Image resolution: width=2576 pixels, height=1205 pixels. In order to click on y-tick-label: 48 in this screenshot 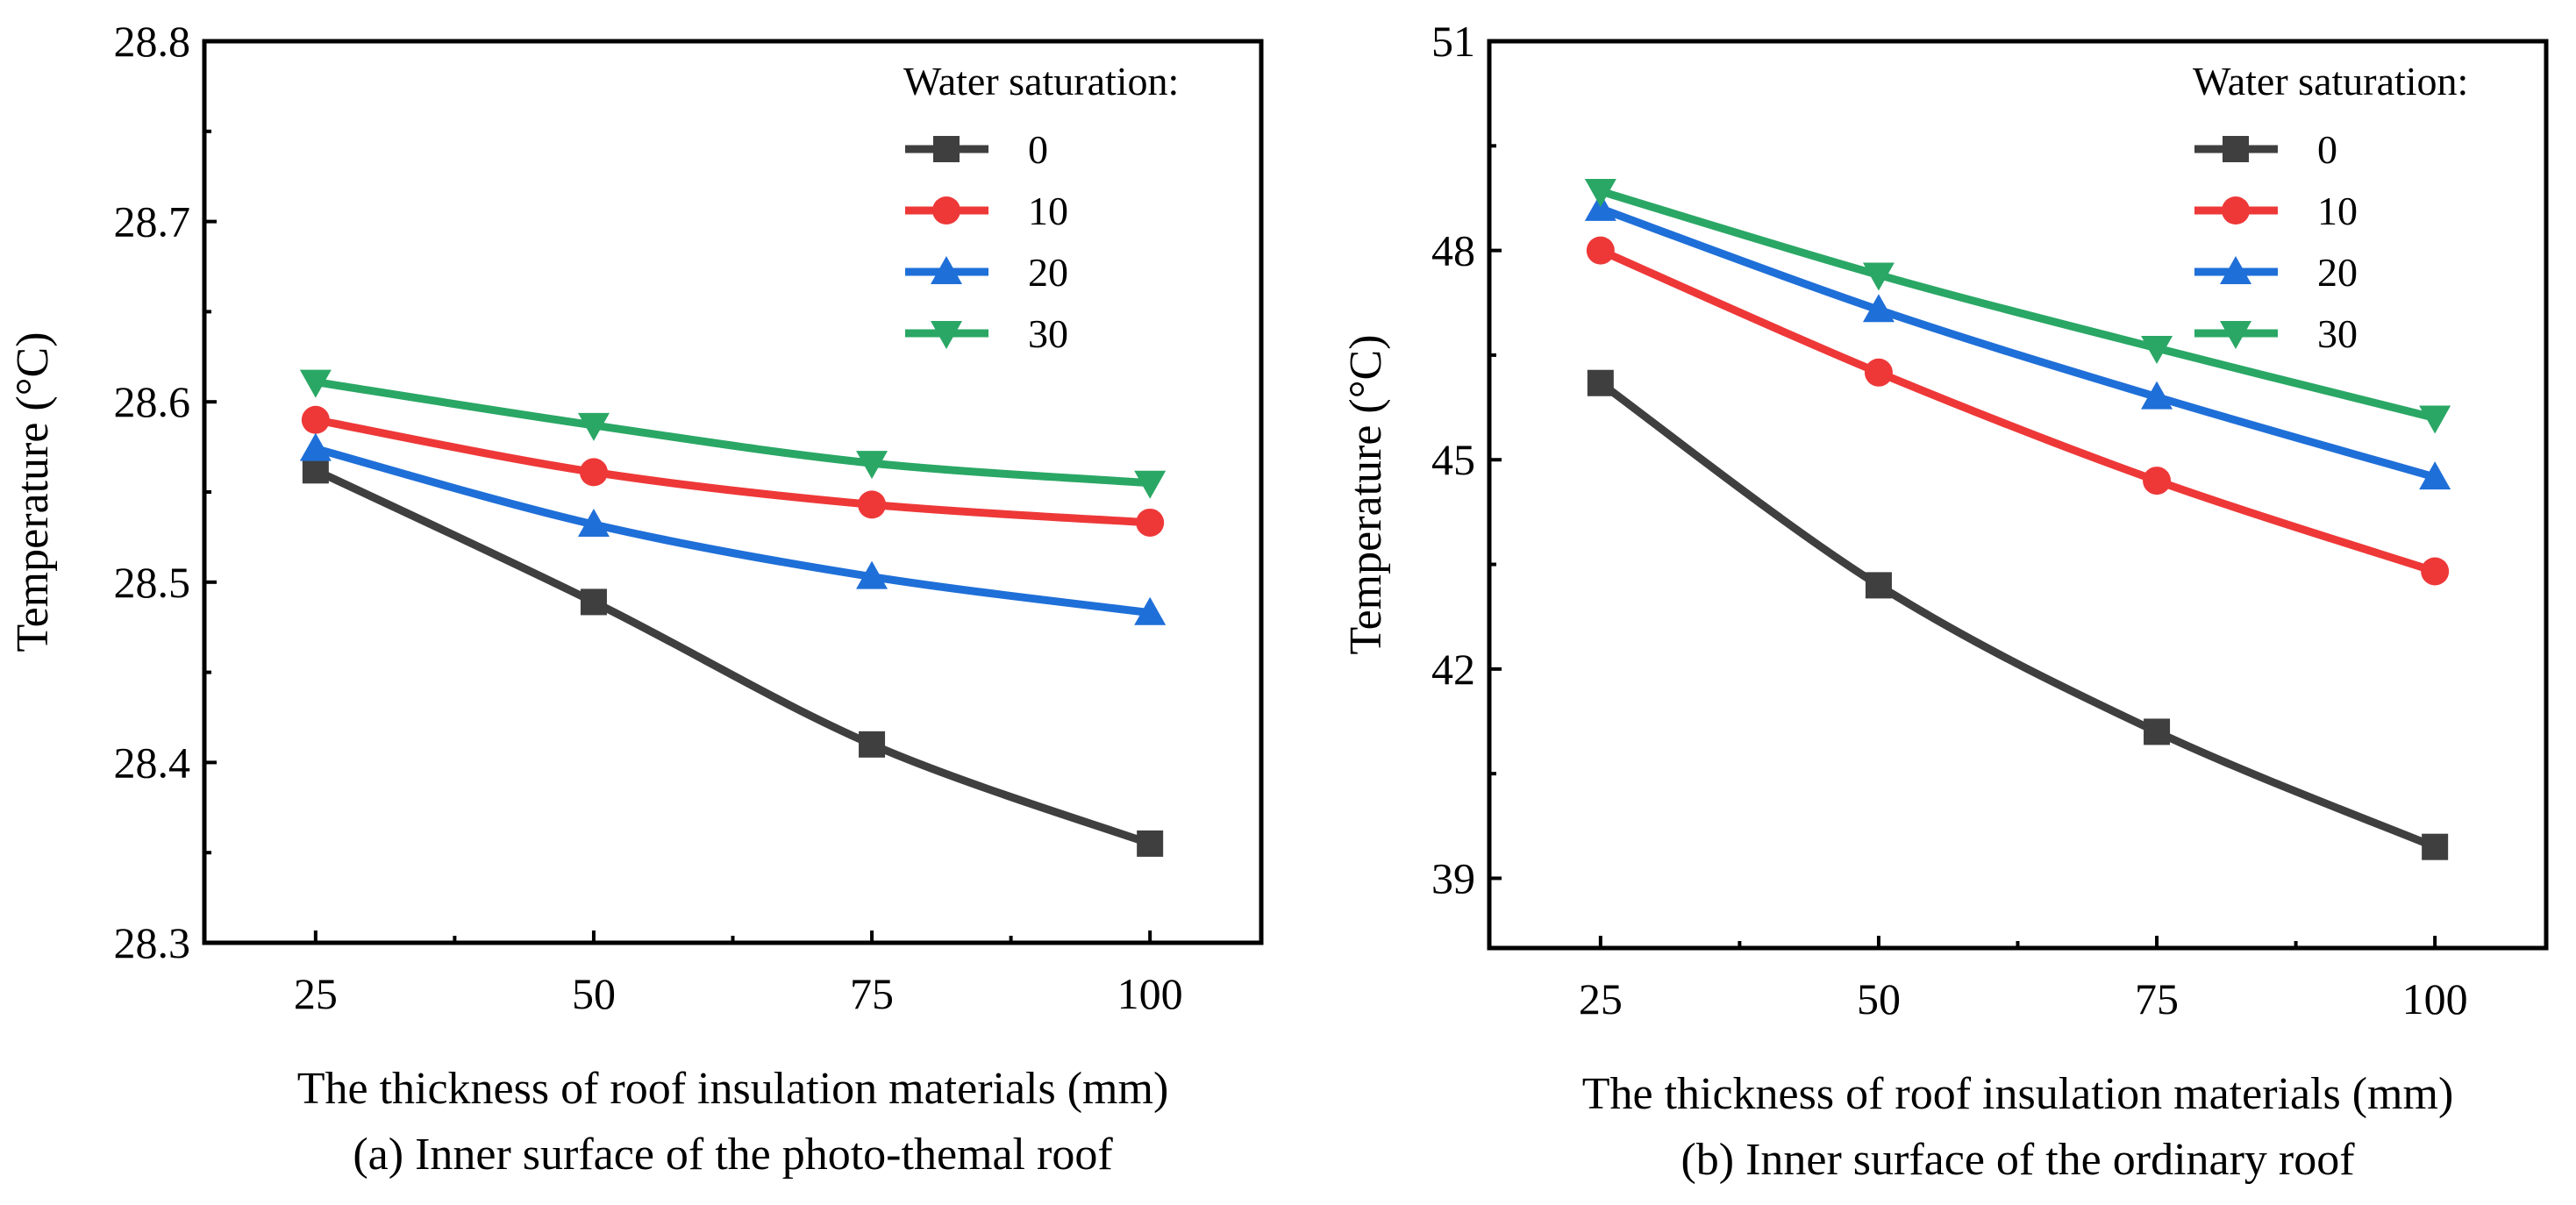, I will do `click(1453, 250)`.